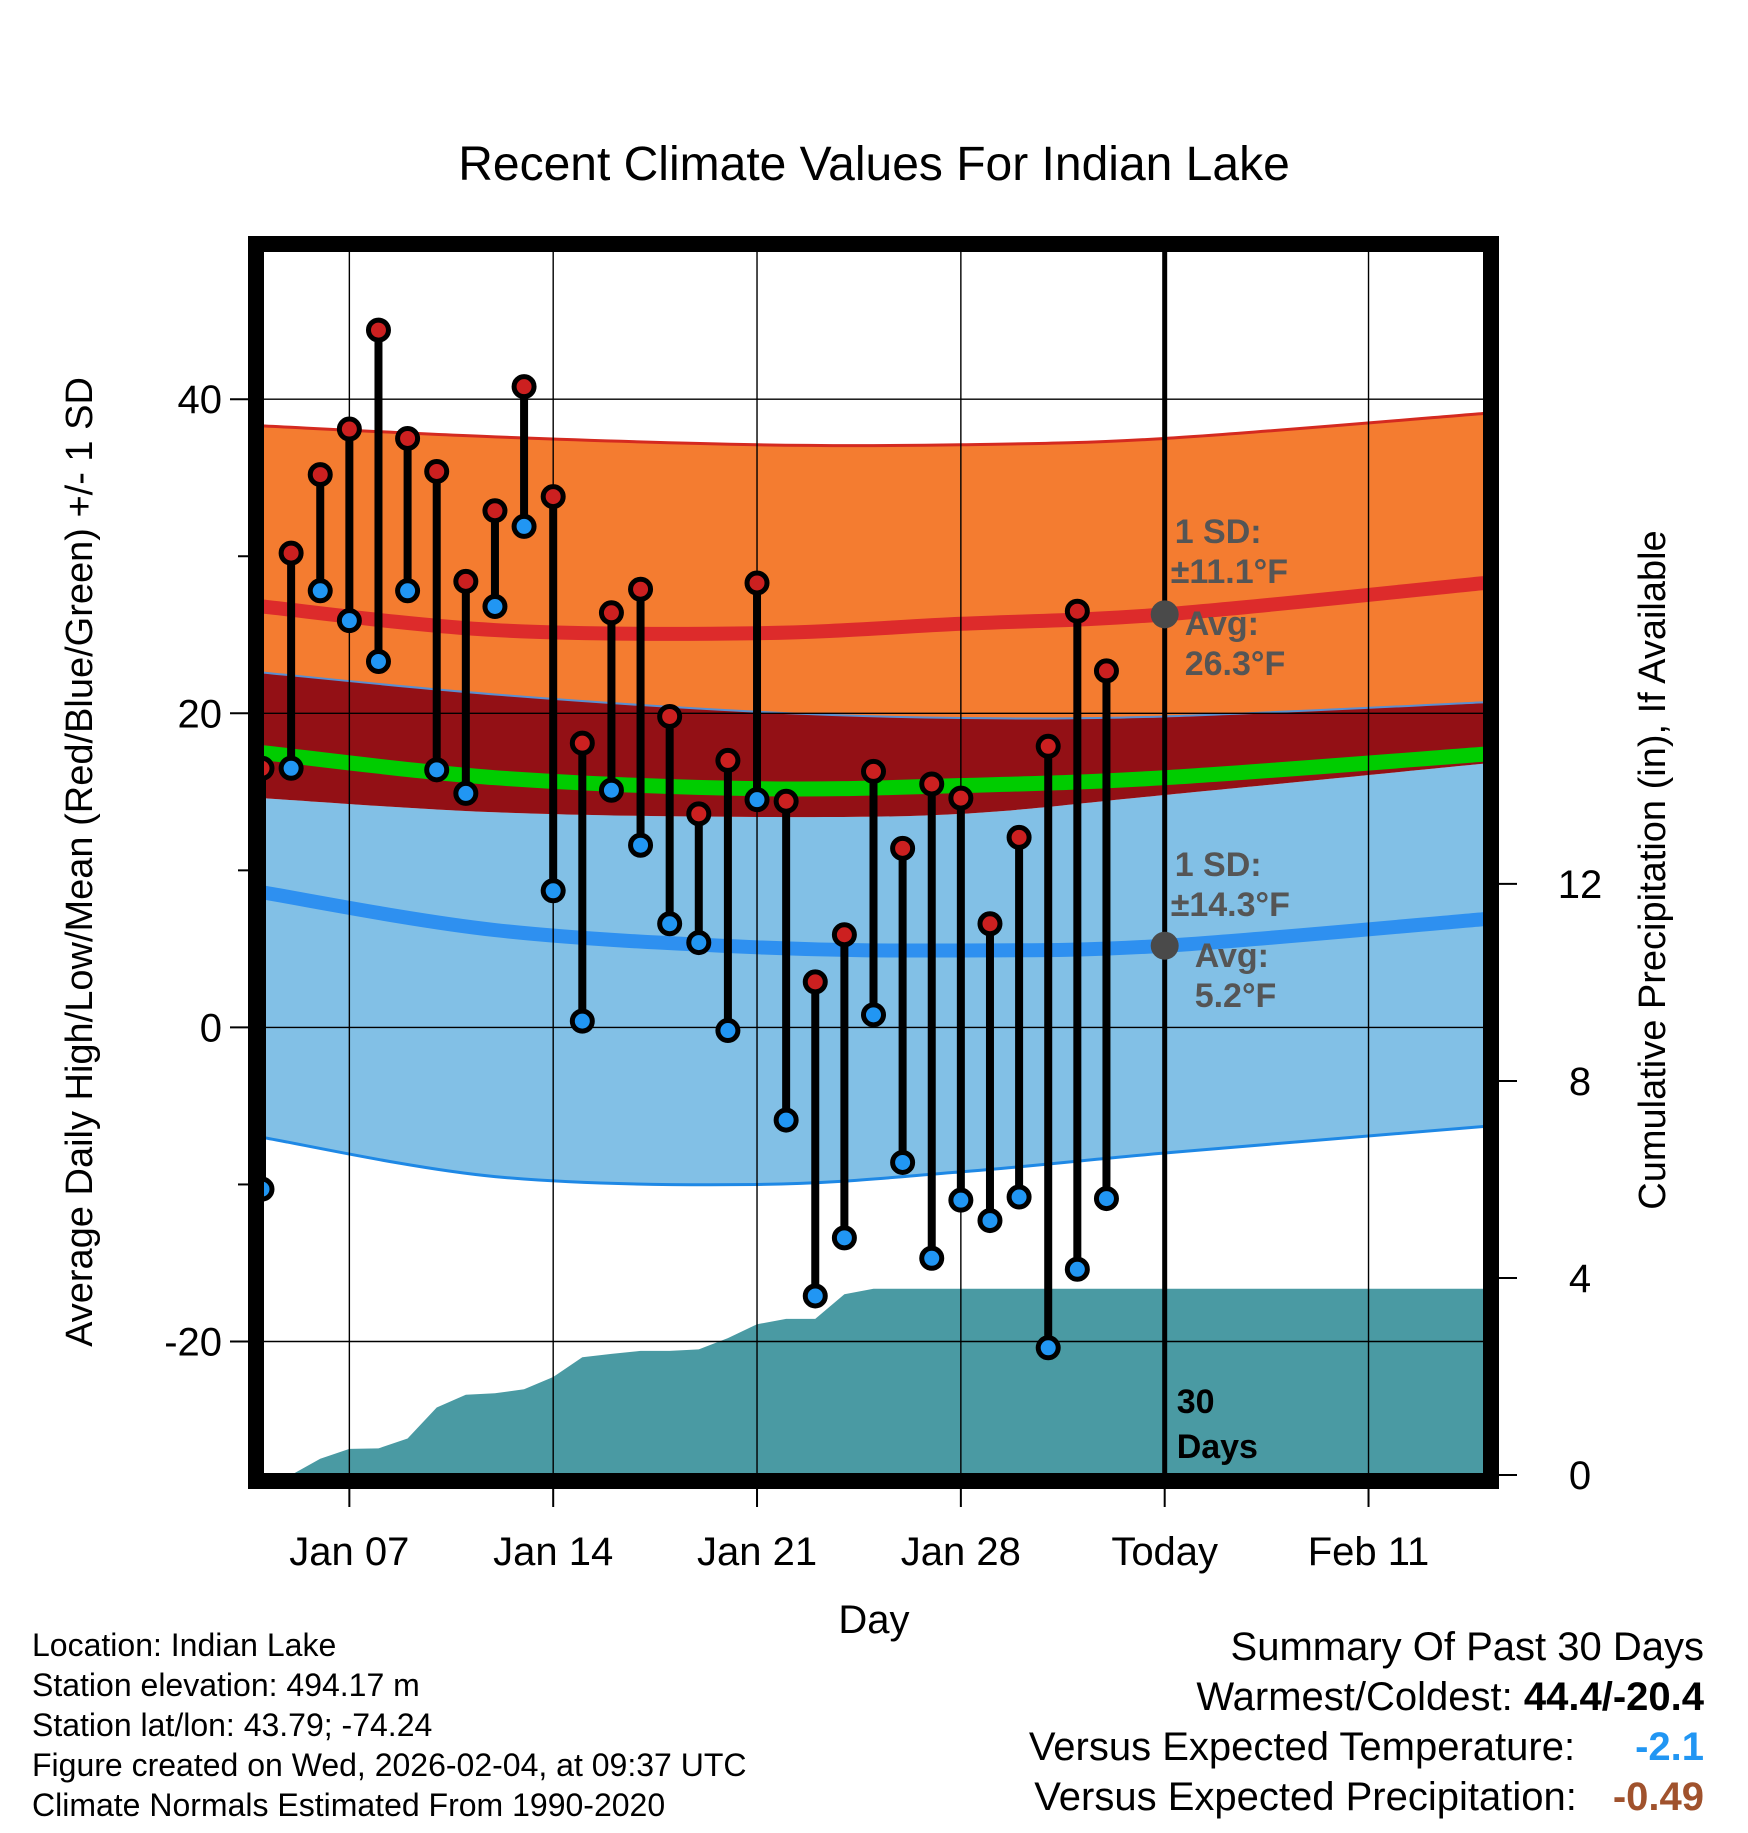 This screenshot has height=1833, width=1748. Describe the element at coordinates (1230, 905) in the screenshot. I see `low-sd-value: ±14.3°F` at that location.